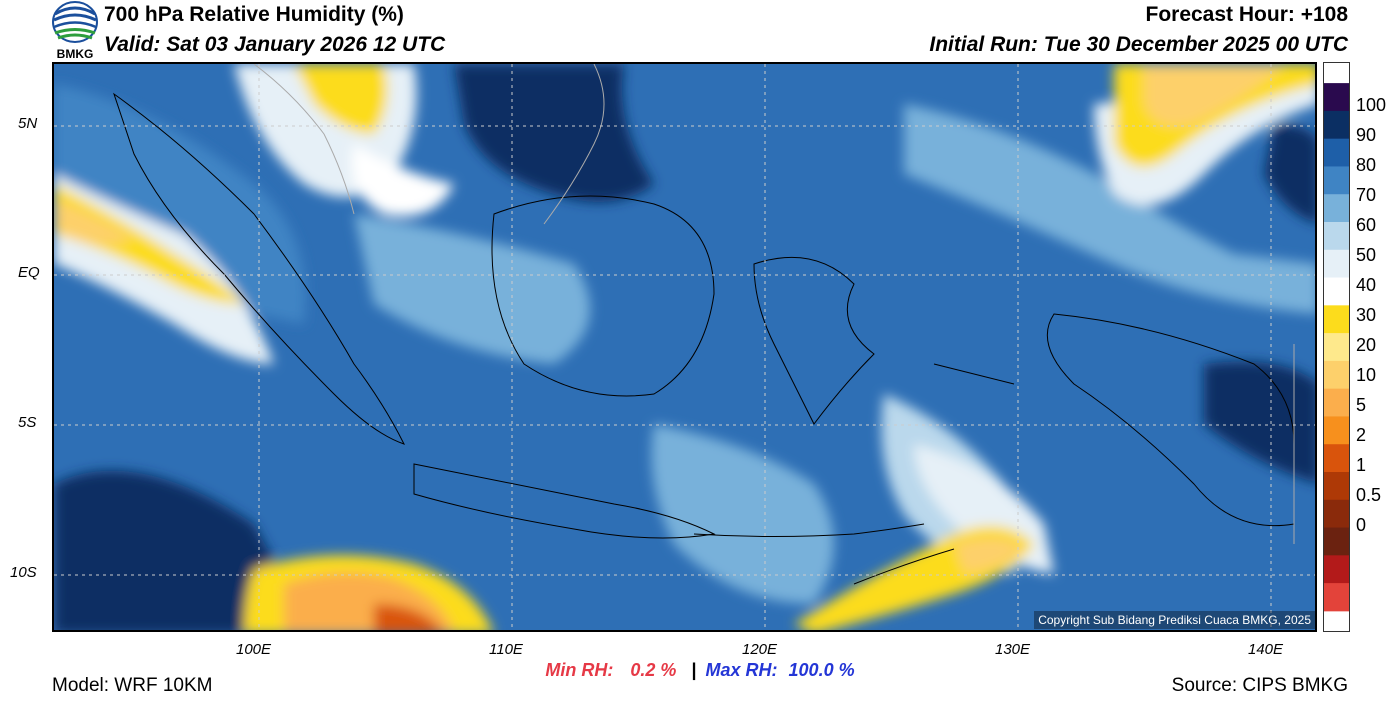  What do you see at coordinates (1361, 404) in the screenshot?
I see `colorbar-label: 5` at bounding box center [1361, 404].